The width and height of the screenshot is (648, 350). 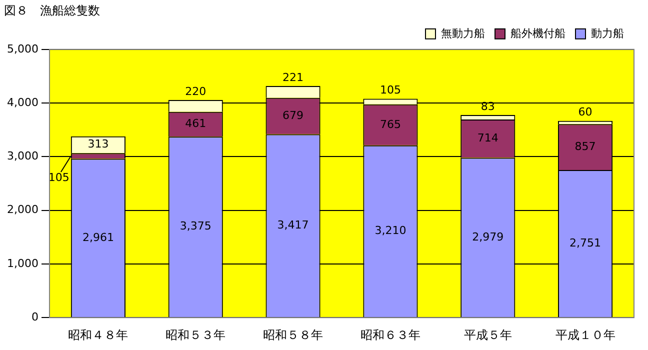 What do you see at coordinates (293, 115) in the screenshot?
I see `data-label: 679` at bounding box center [293, 115].